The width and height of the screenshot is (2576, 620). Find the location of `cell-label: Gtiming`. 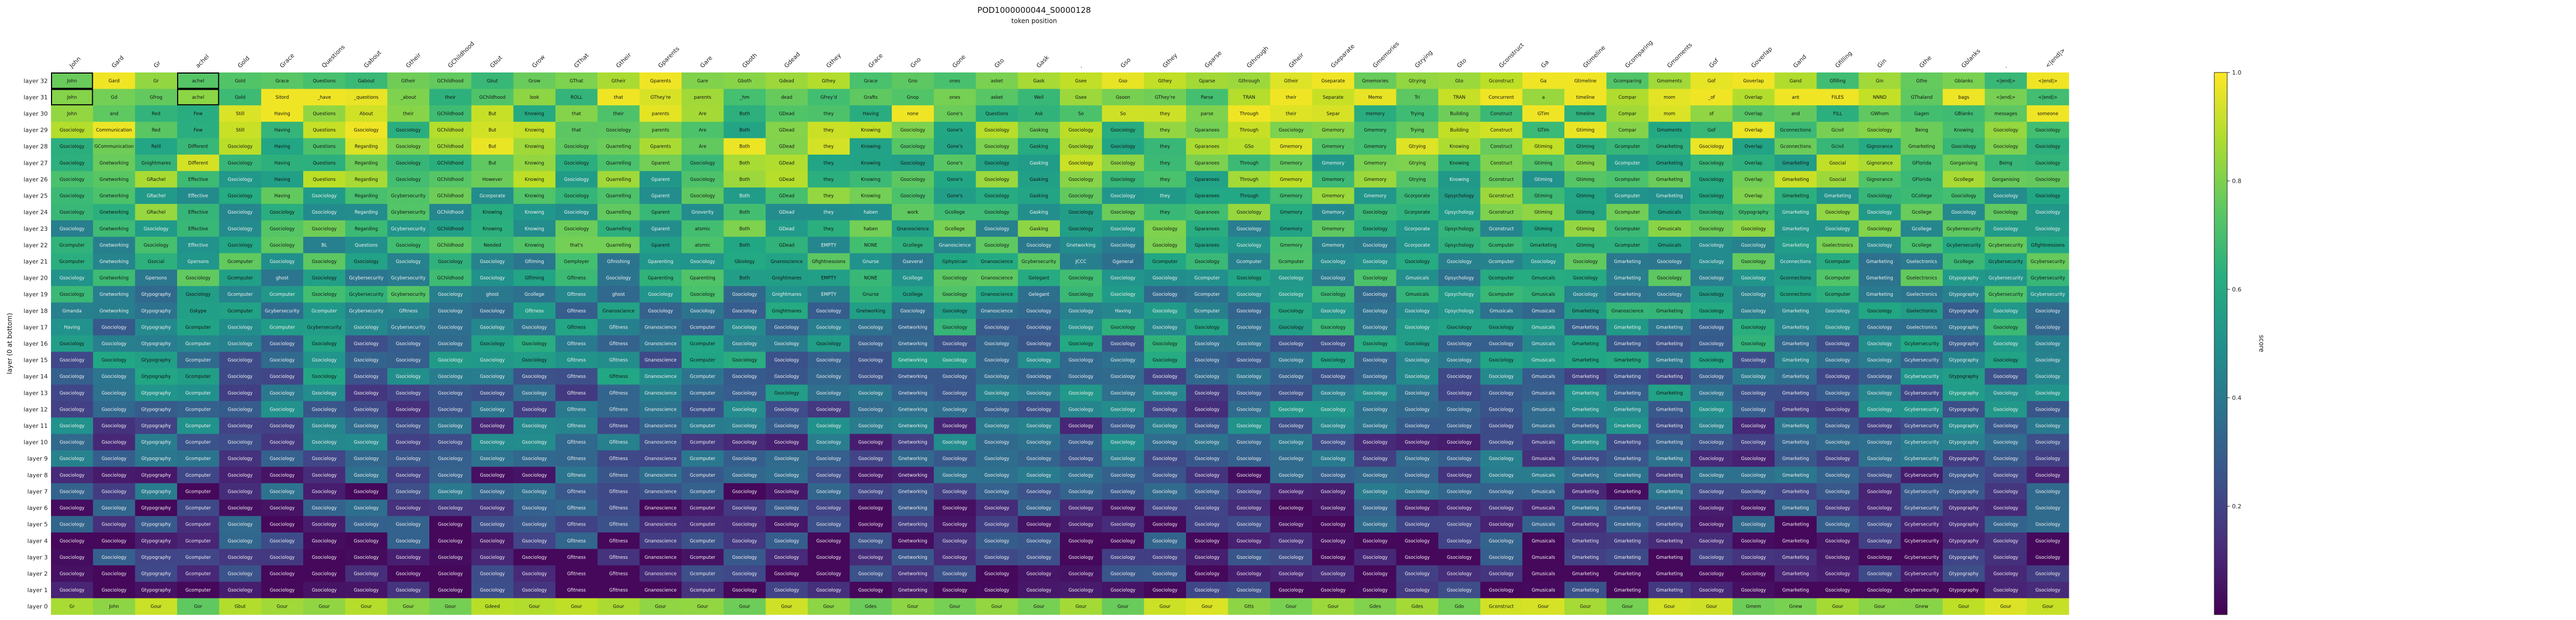

cell-label: Gtiming is located at coordinates (1543, 212).